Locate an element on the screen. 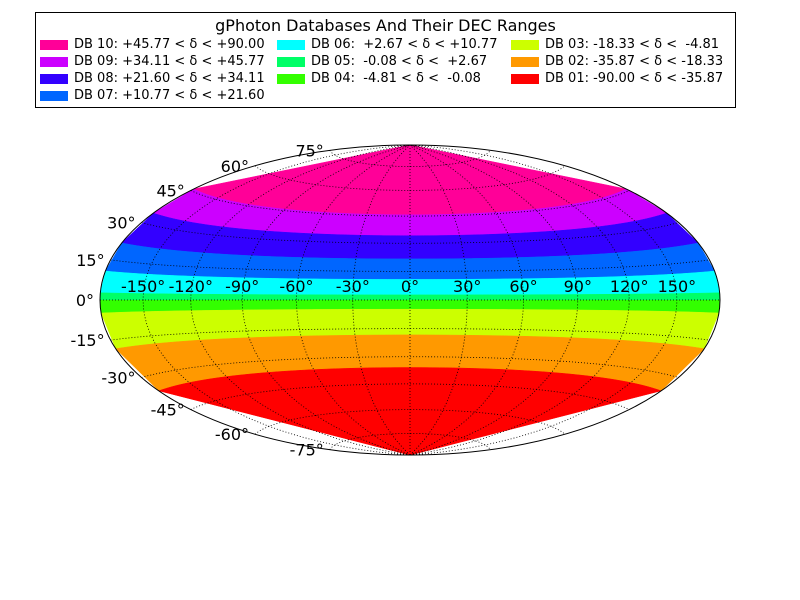 The height and width of the screenshot is (600, 800). lon-tick-label: -90° is located at coordinates (242, 286).